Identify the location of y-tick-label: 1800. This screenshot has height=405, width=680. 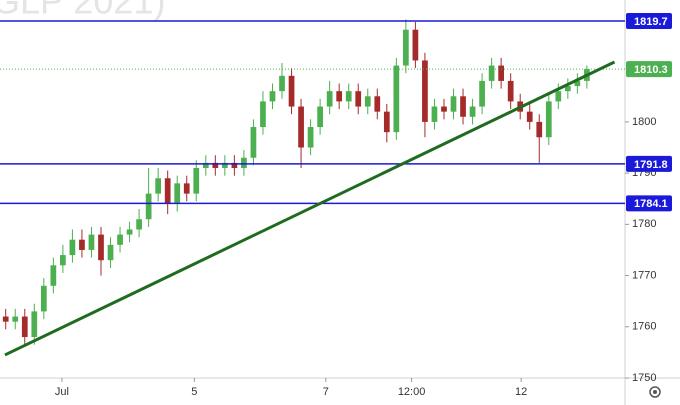
(644, 122).